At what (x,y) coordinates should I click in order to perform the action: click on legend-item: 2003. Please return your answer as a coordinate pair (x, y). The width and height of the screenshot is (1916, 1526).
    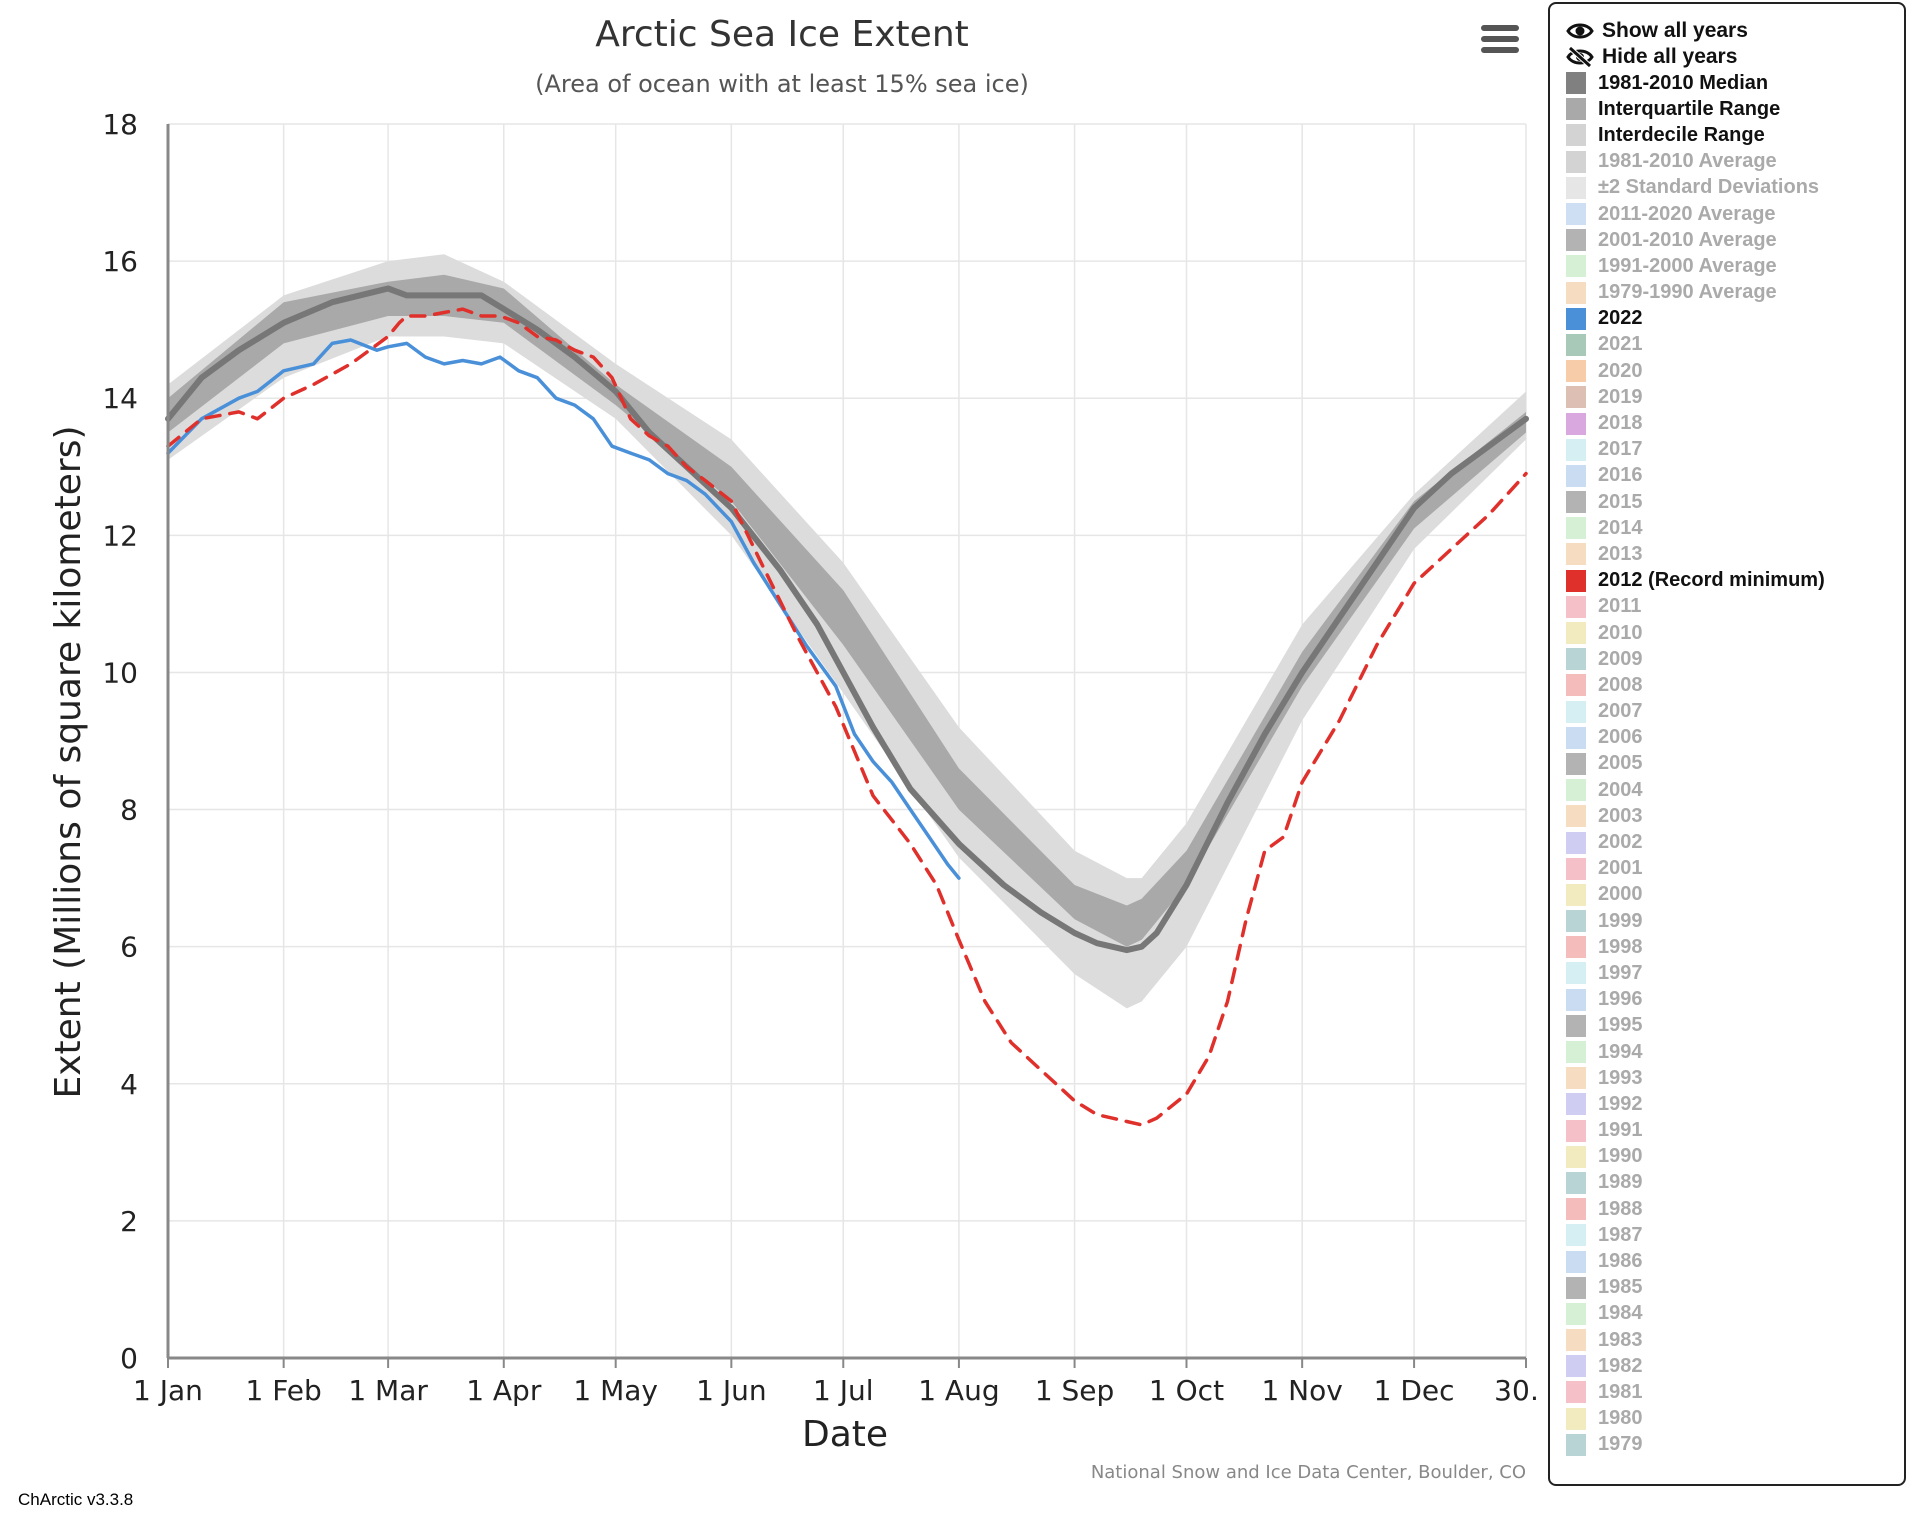
    Looking at the image, I should click on (1735, 816).